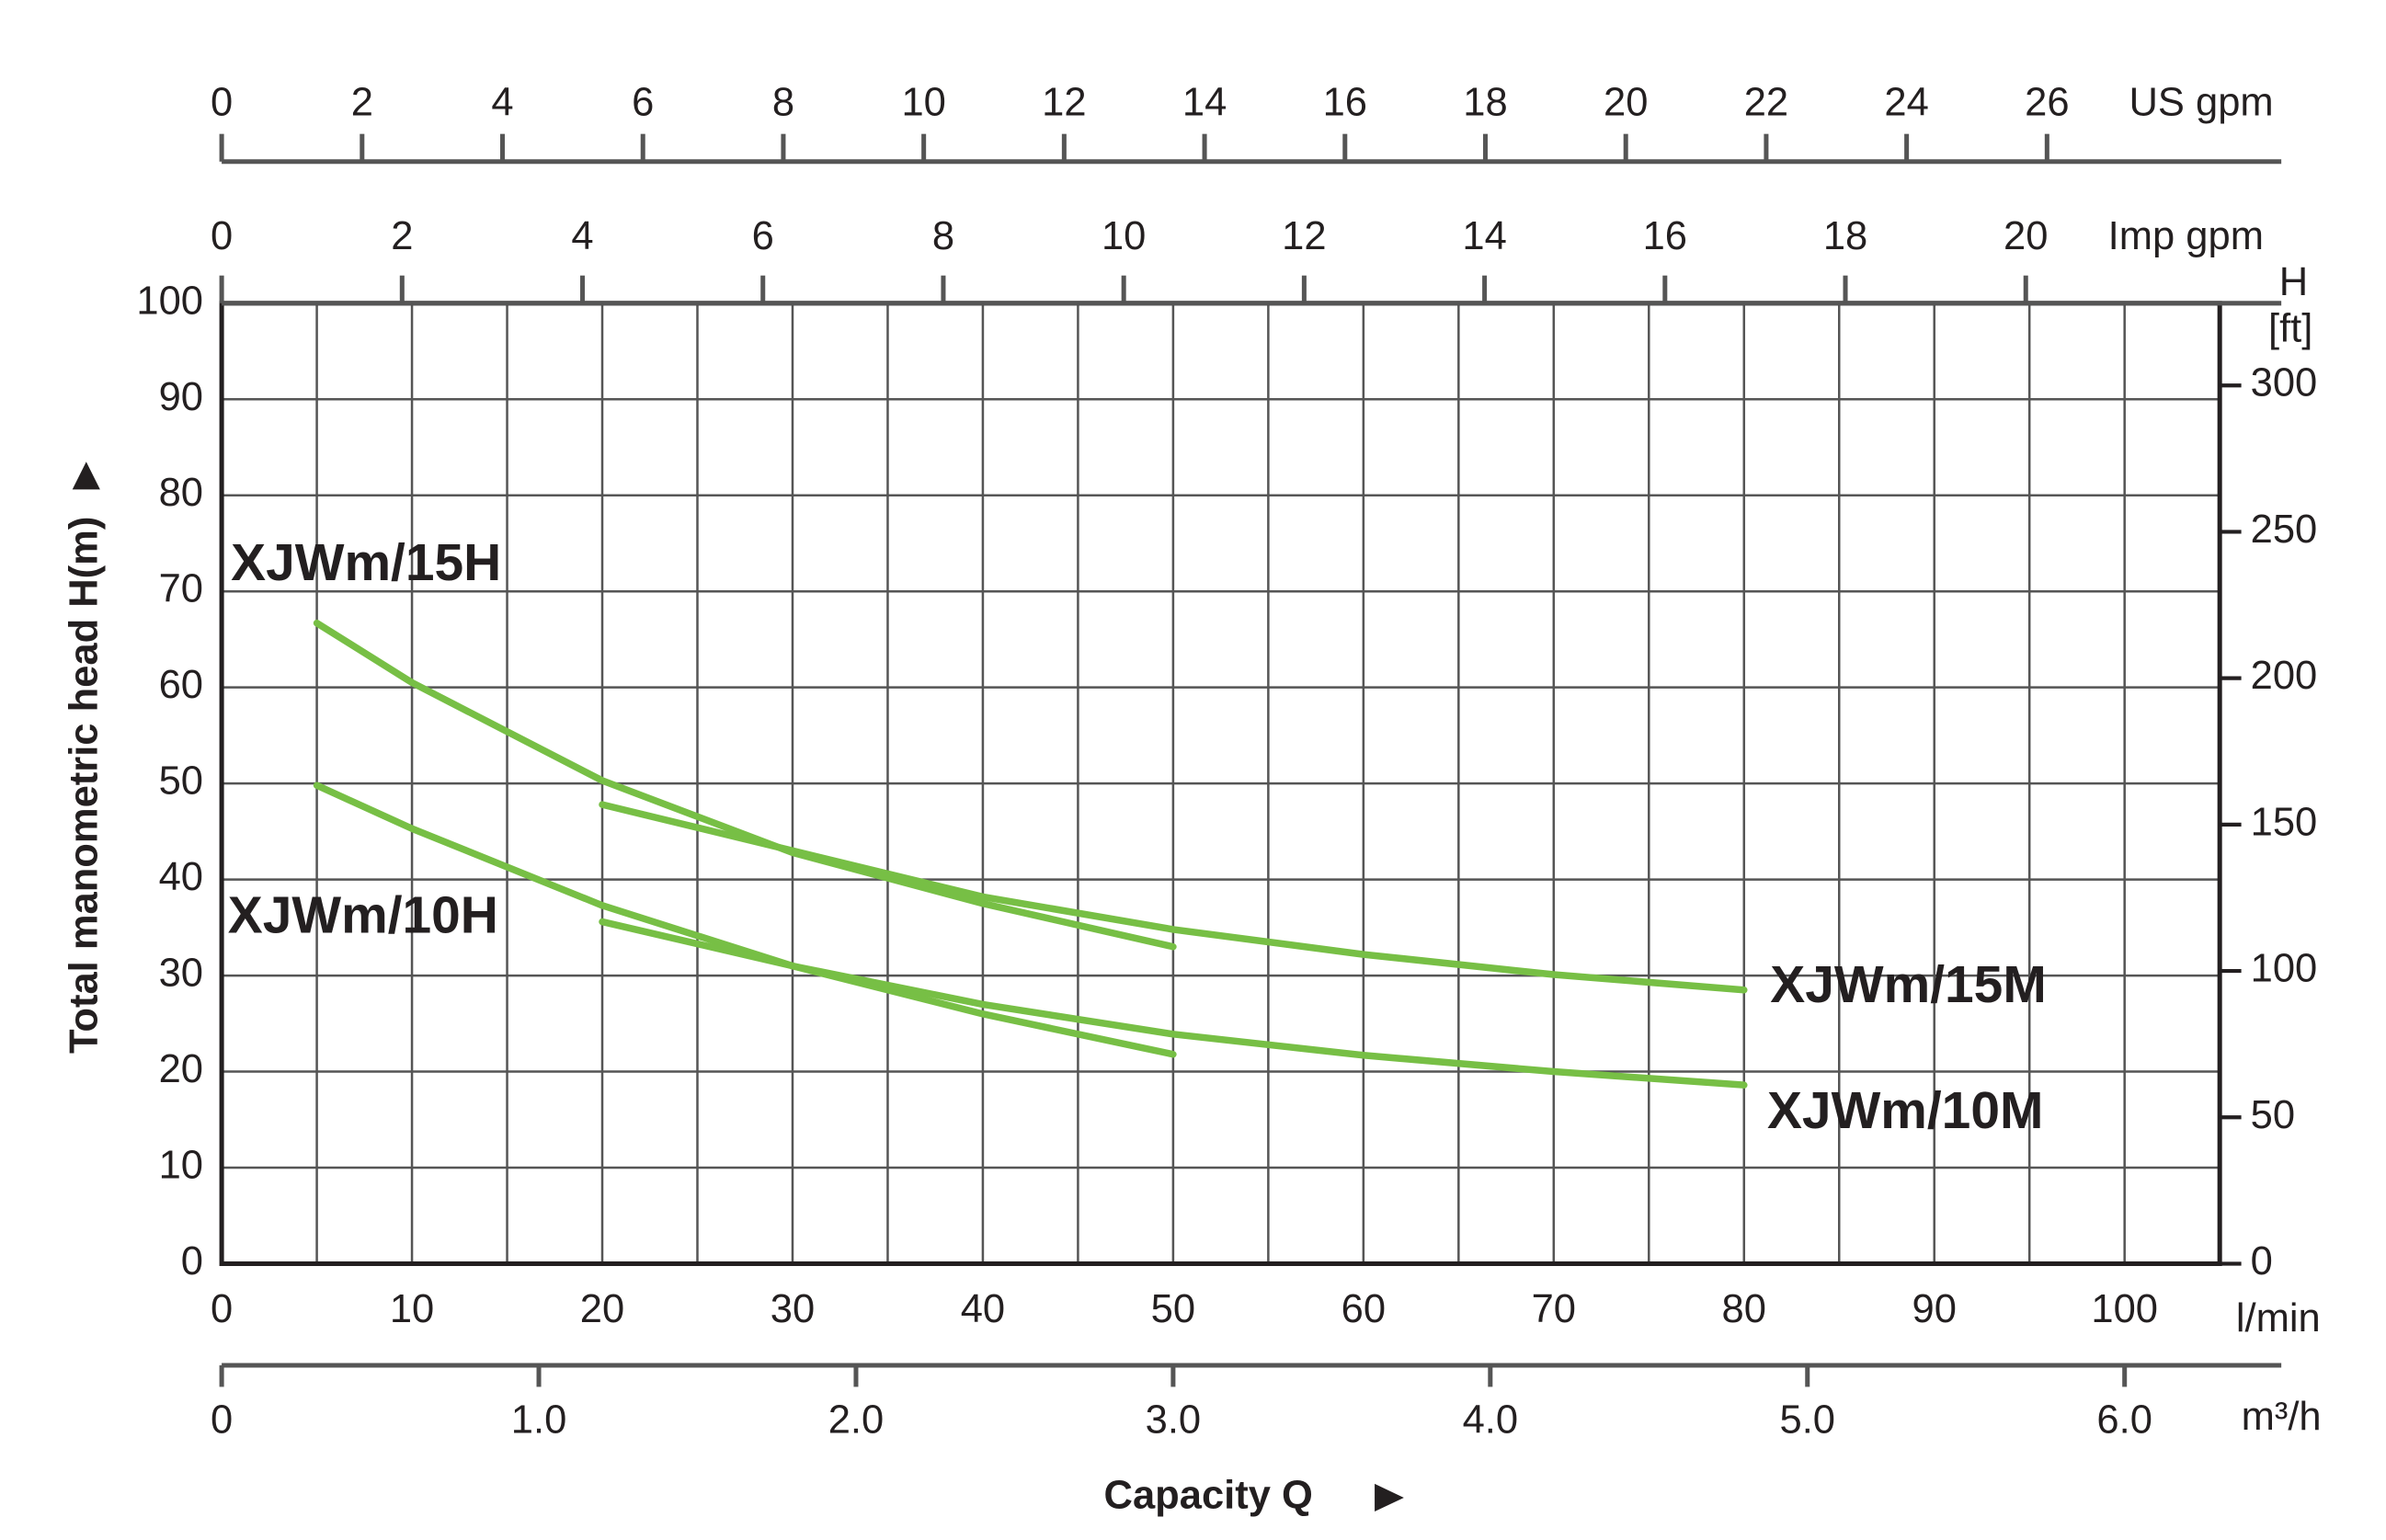 This screenshot has width=2386, height=1540. I want to click on top-tick-label: 22, so click(1766, 102).